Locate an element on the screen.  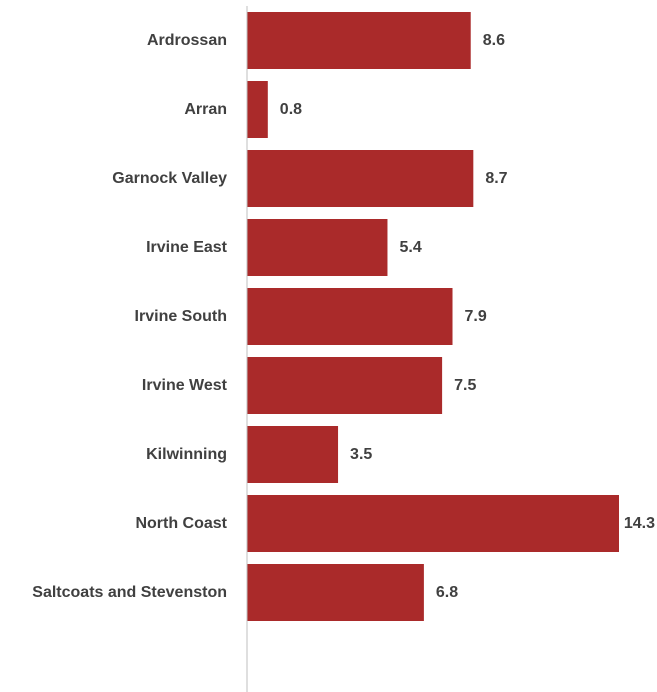
value-label-1: 0.8 is located at coordinates (291, 109).